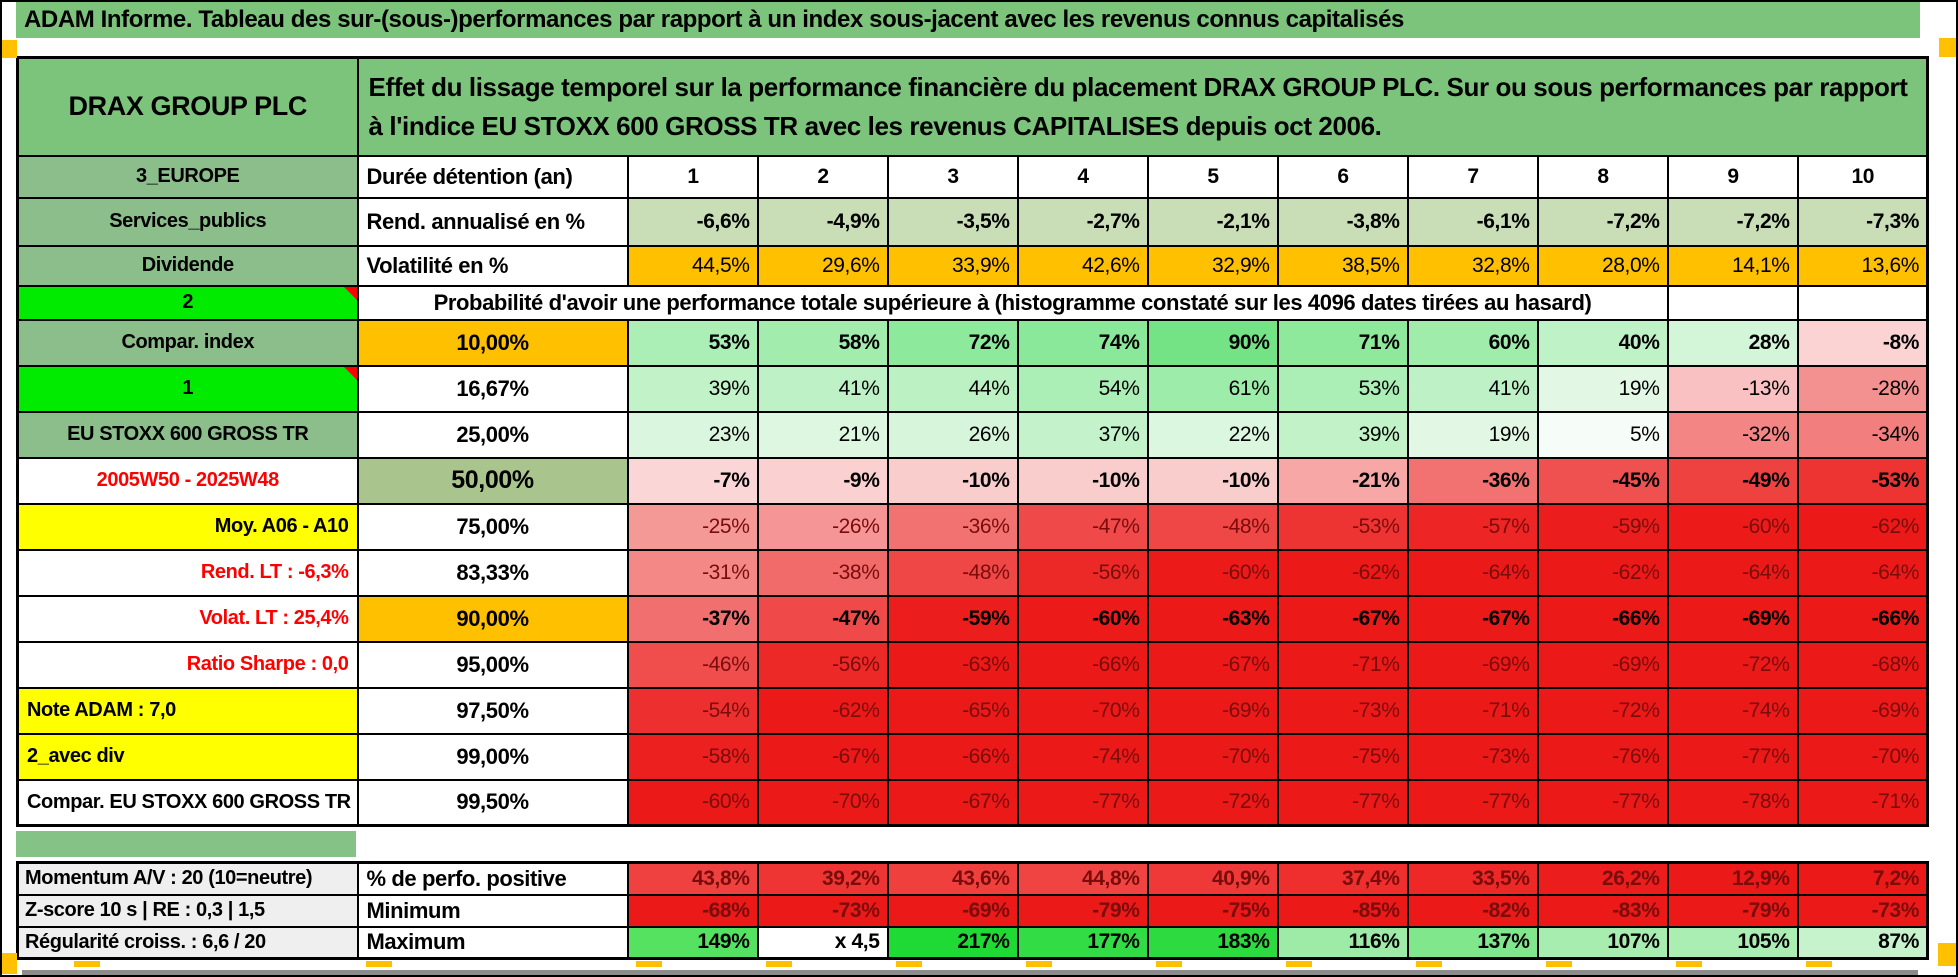 This screenshot has height=977, width=1958. I want to click on row-label-cell: 2, so click(187, 302).